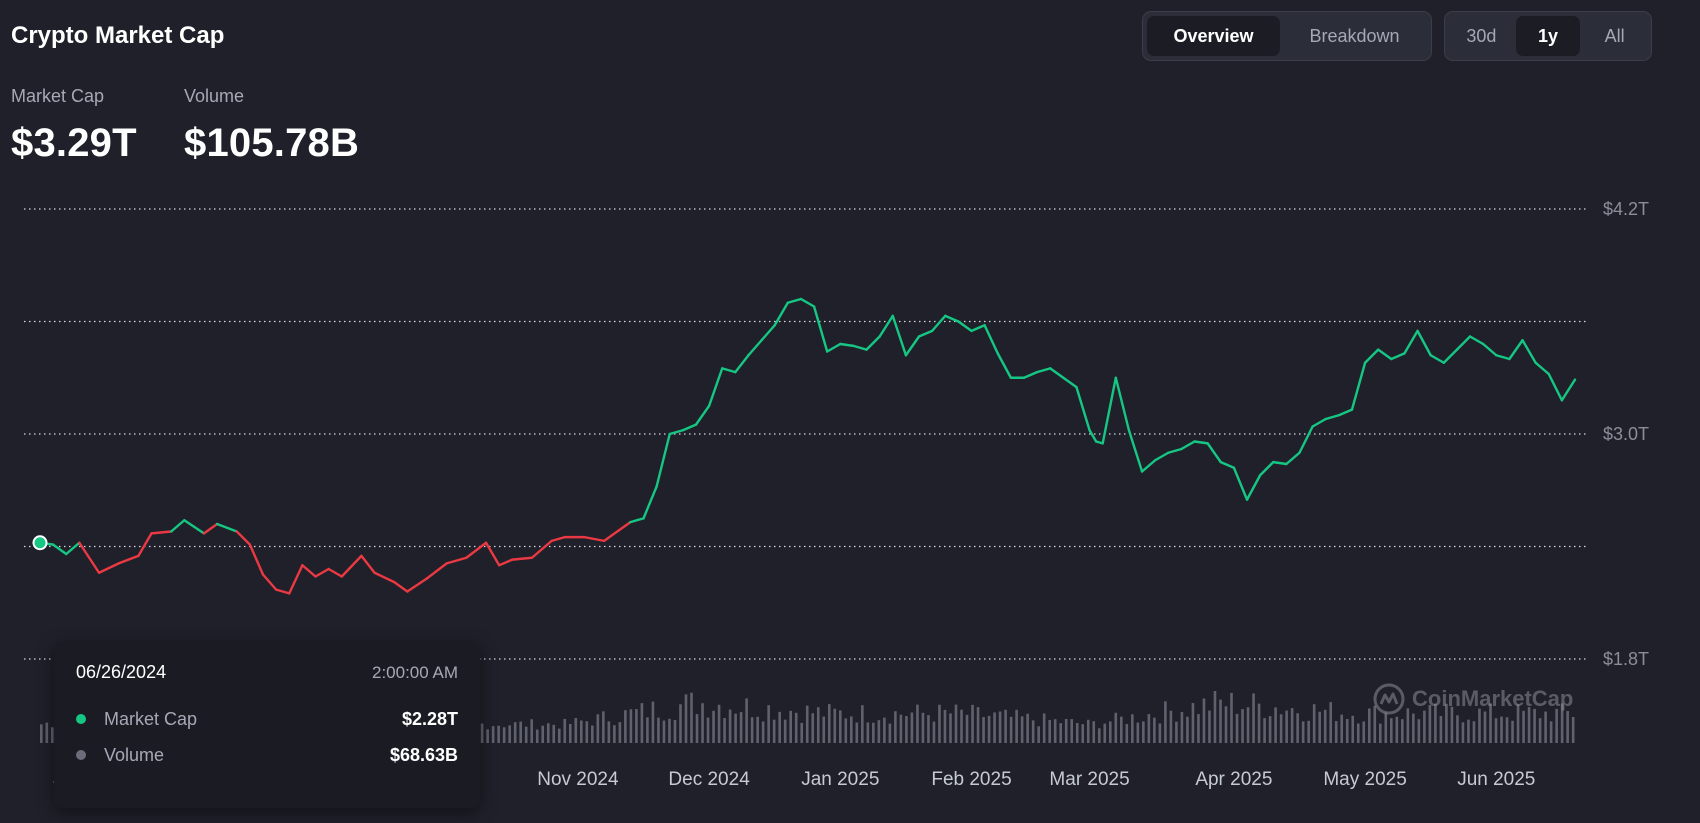 This screenshot has width=1700, height=823. What do you see at coordinates (272, 143) in the screenshot?
I see `volume-value: $105.78B` at bounding box center [272, 143].